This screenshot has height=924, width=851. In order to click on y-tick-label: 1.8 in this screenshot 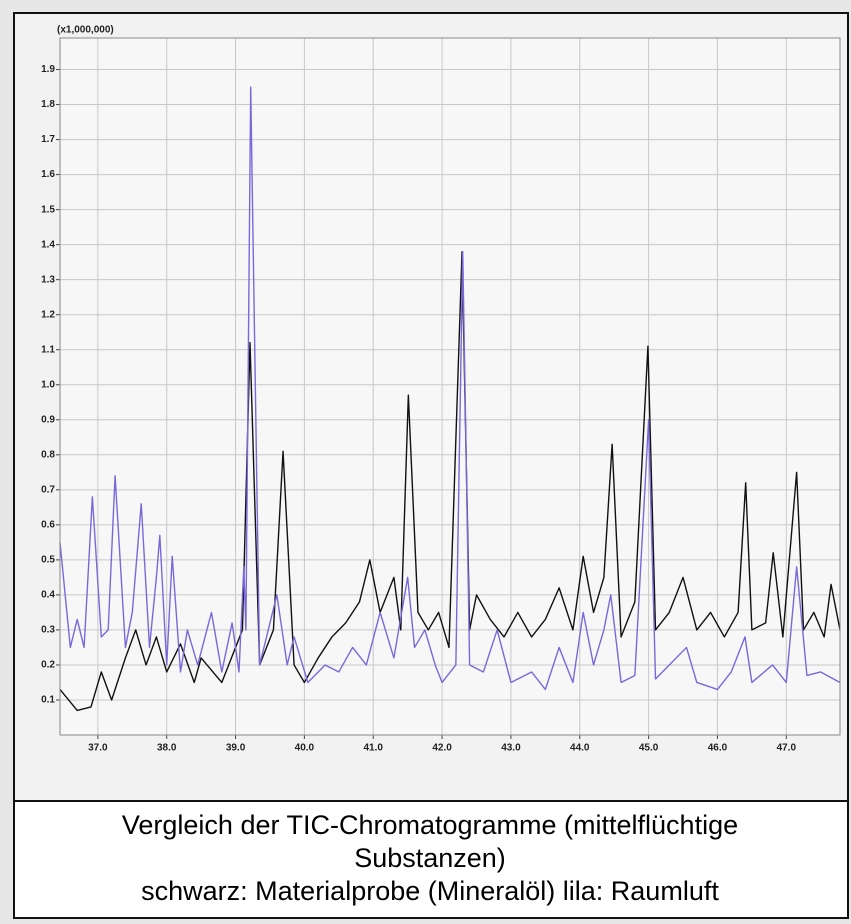, I will do `click(48, 104)`.